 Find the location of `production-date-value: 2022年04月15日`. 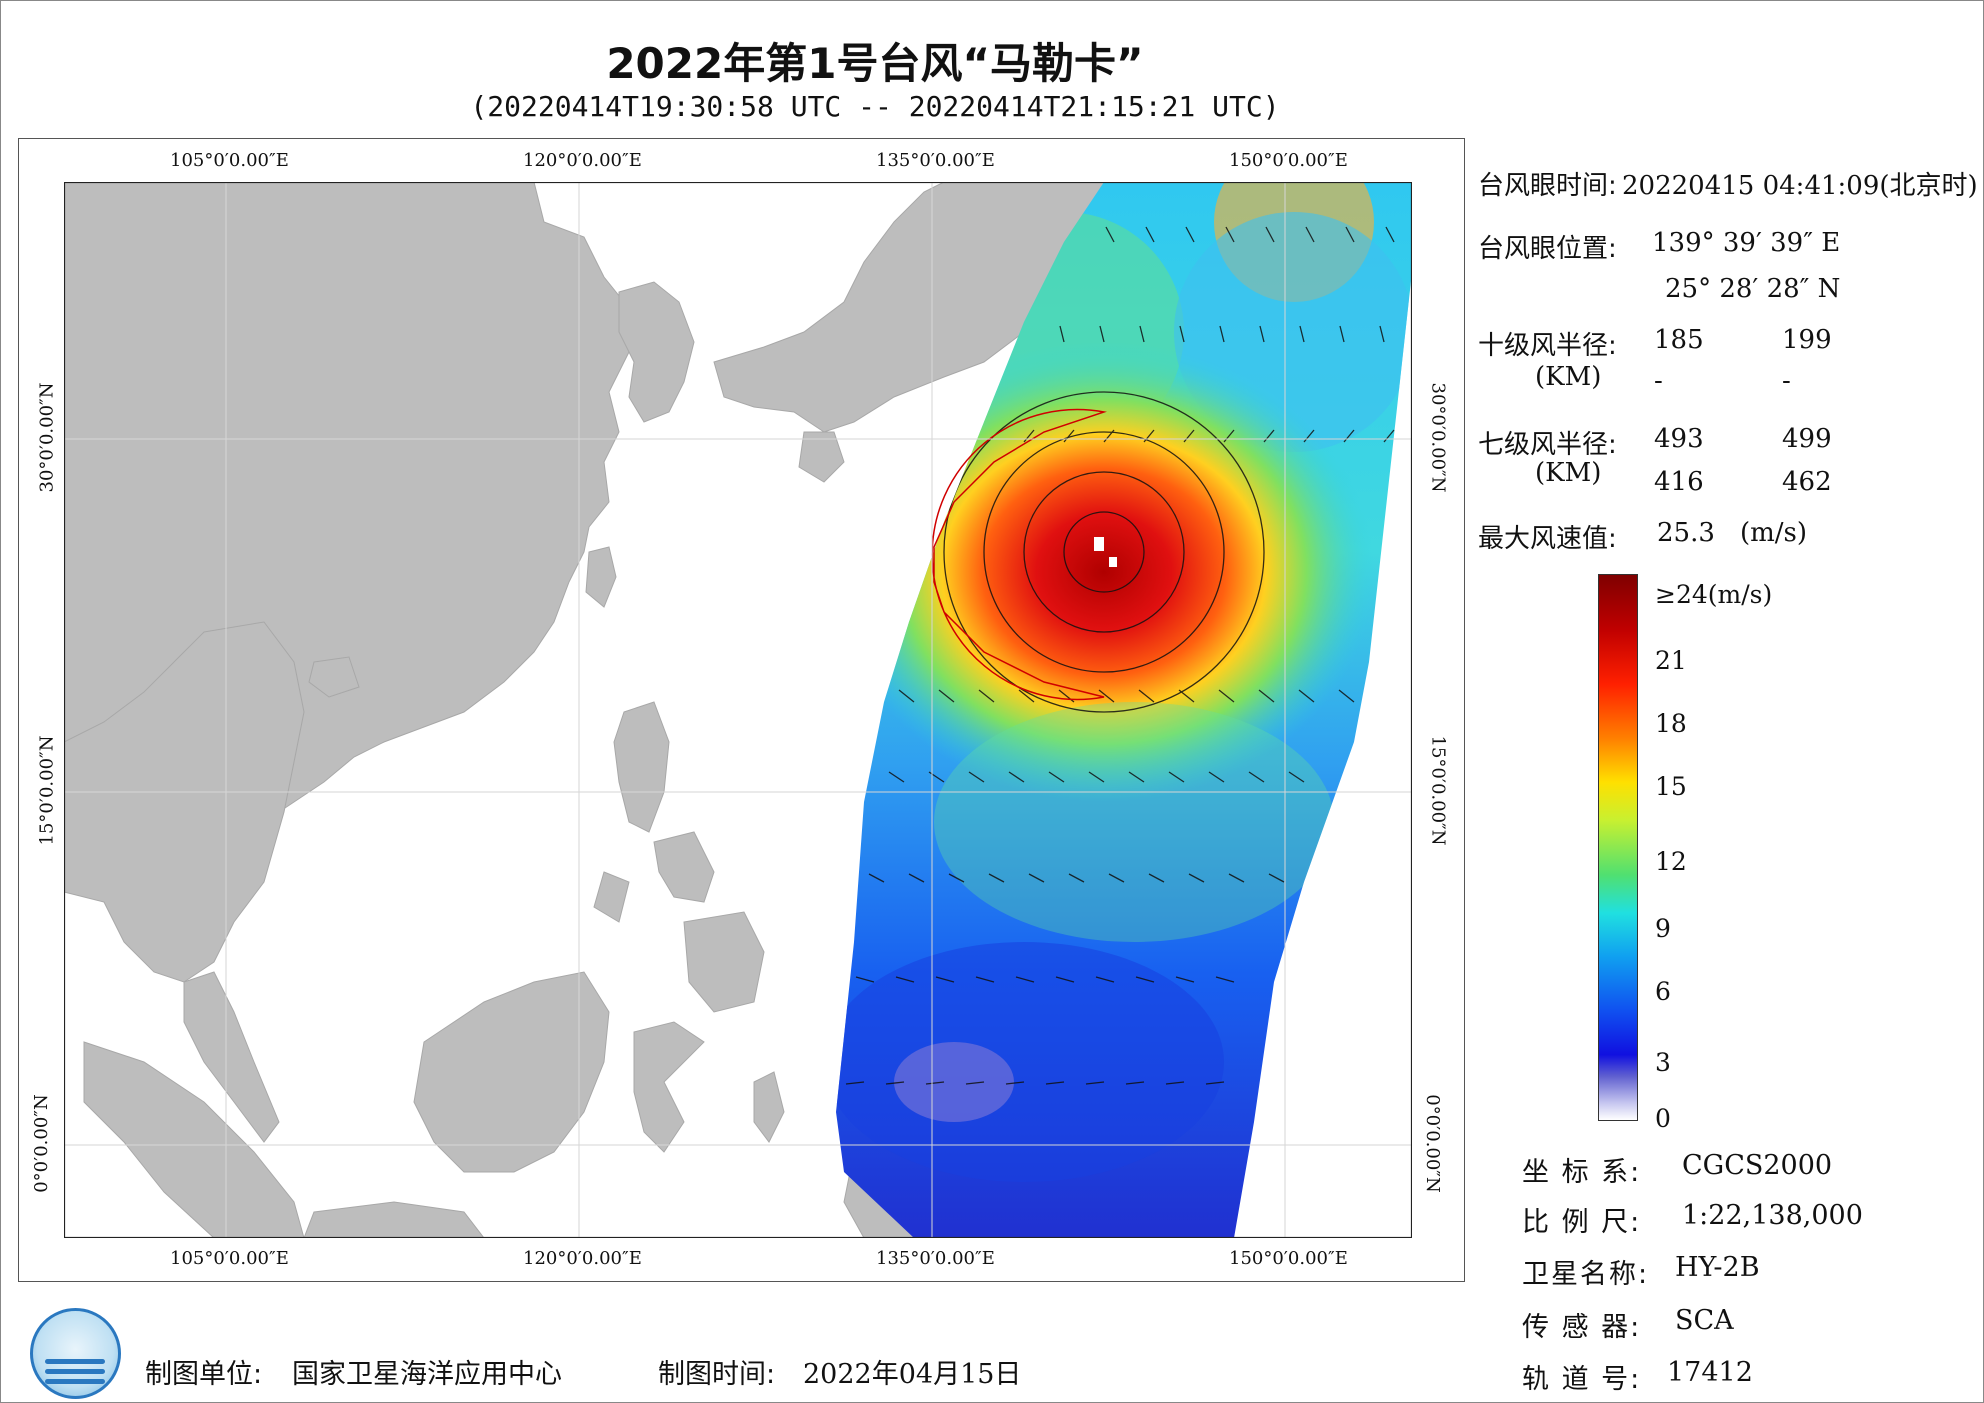

production-date-value: 2022年04月15日 is located at coordinates (912, 1374).